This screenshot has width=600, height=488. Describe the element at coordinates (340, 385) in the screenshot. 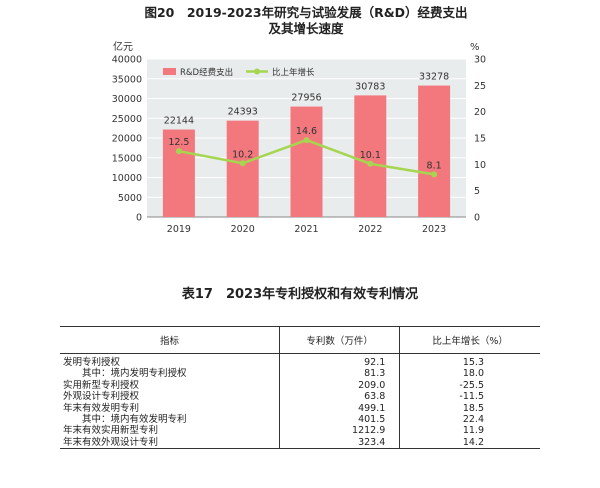

I see `row-patent-count: 209.0` at that location.